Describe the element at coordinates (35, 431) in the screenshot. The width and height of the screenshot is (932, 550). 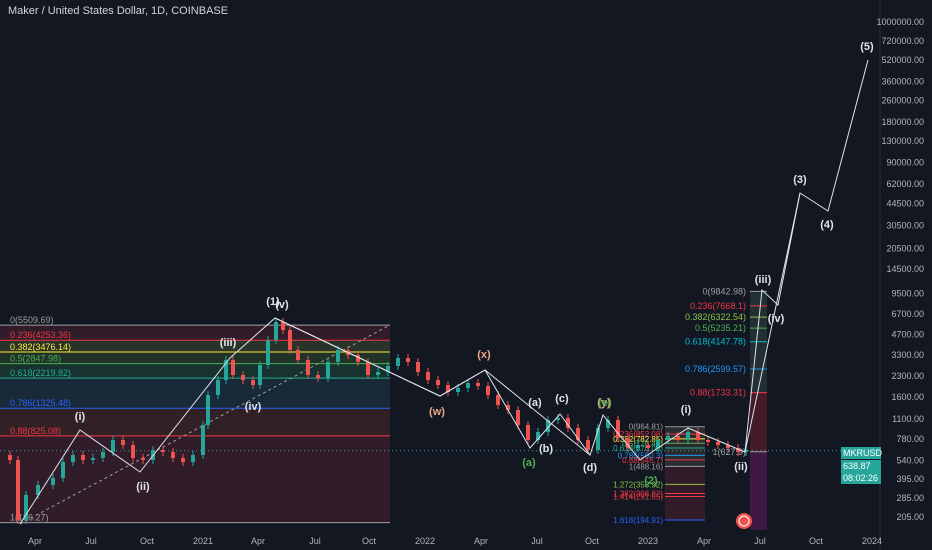
I see `fib-level-label: 0.88(825.08)` at that location.